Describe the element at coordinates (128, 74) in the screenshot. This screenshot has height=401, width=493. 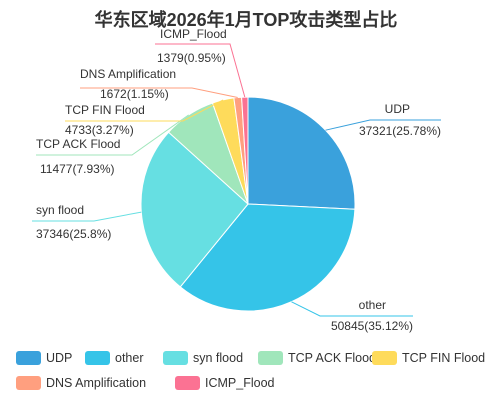
I see `slice-label-name: DNS Amplification` at that location.